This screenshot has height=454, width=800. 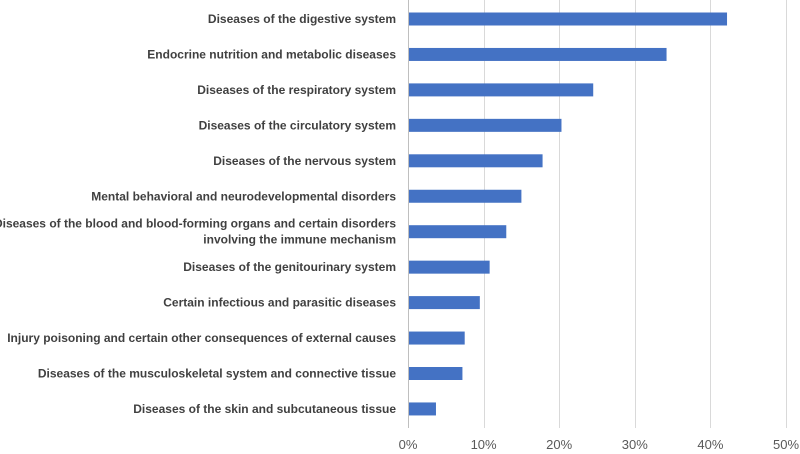 What do you see at coordinates (484, 444) in the screenshot?
I see `x-tick-label: 10%` at bounding box center [484, 444].